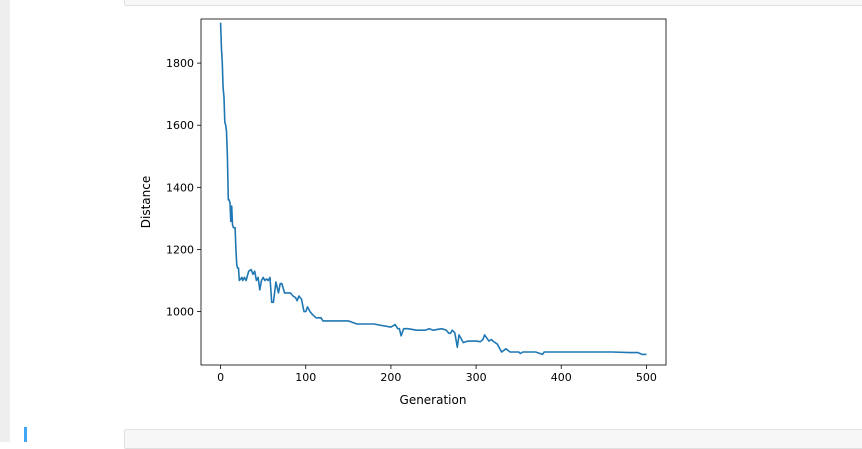  I want to click on previous-code-cell, so click(493, 3).